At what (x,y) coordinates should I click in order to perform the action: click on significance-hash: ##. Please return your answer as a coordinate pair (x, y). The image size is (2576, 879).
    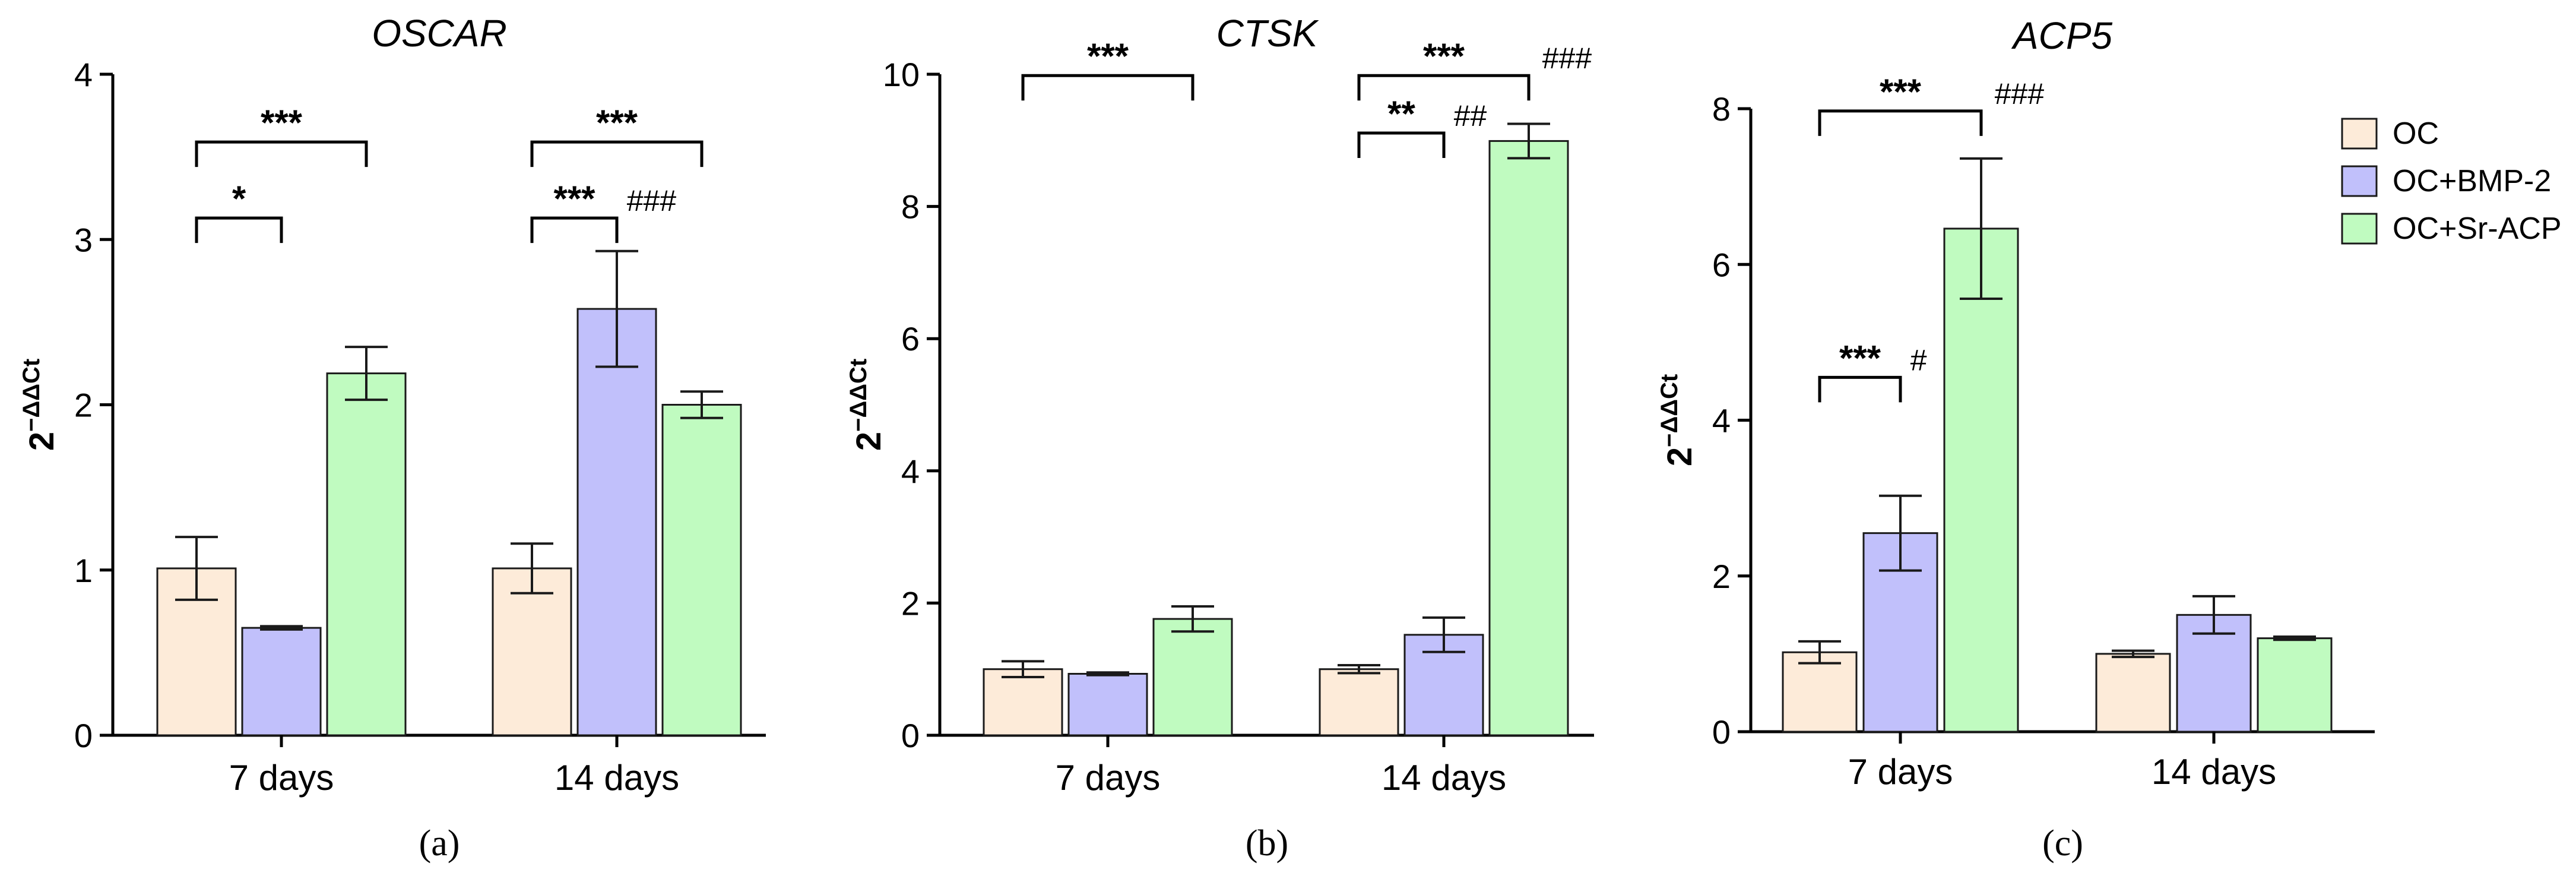
    Looking at the image, I should click on (1470, 116).